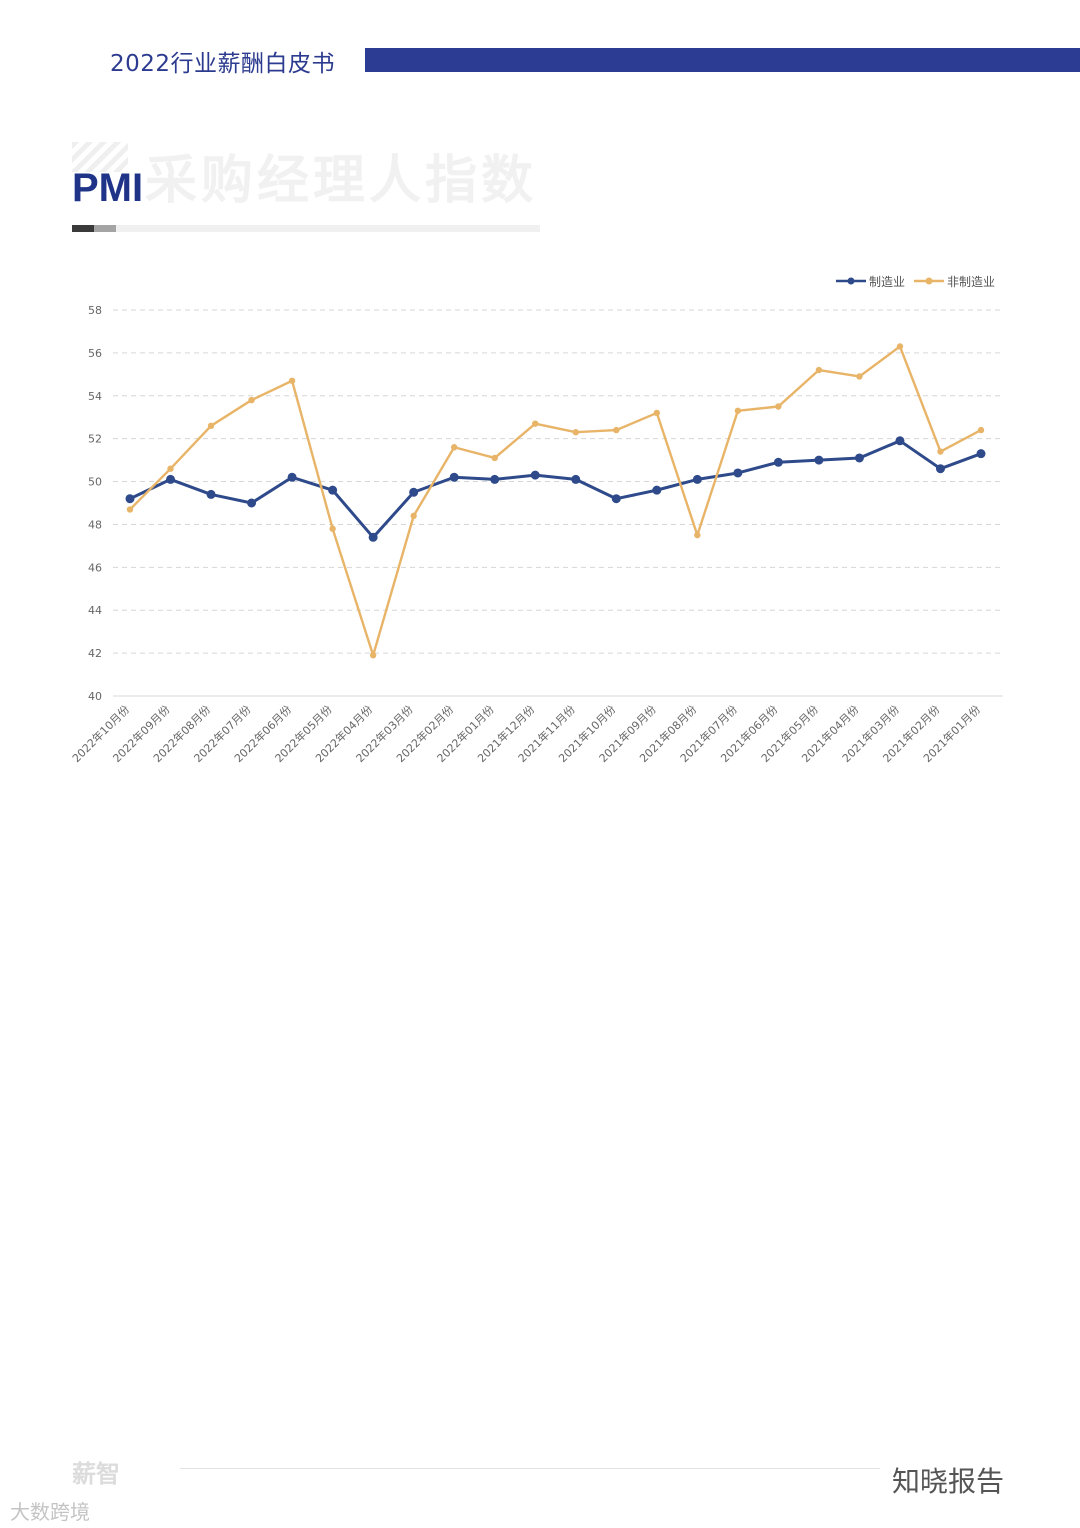 This screenshot has width=1080, height=1528. I want to click on y-tick-label: 50, so click(95, 482).